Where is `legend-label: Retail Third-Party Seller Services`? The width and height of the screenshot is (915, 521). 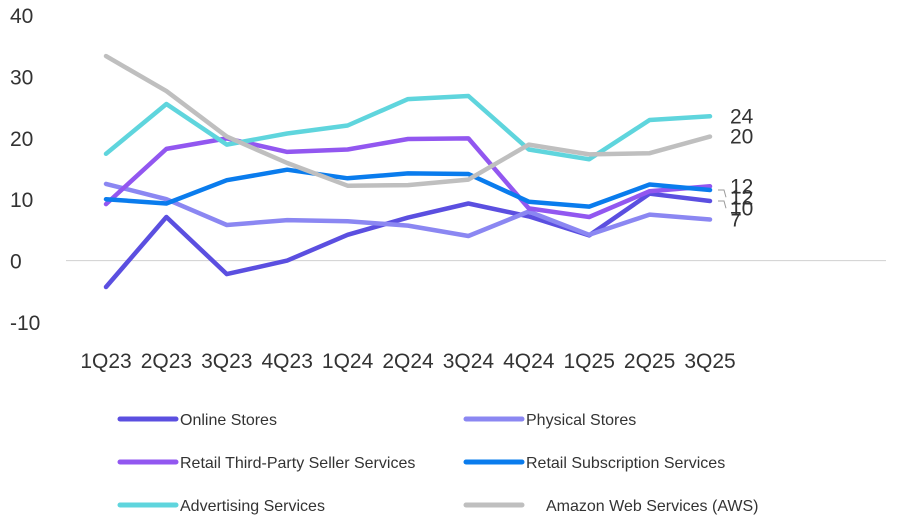
legend-label: Retail Third-Party Seller Services is located at coordinates (297, 463).